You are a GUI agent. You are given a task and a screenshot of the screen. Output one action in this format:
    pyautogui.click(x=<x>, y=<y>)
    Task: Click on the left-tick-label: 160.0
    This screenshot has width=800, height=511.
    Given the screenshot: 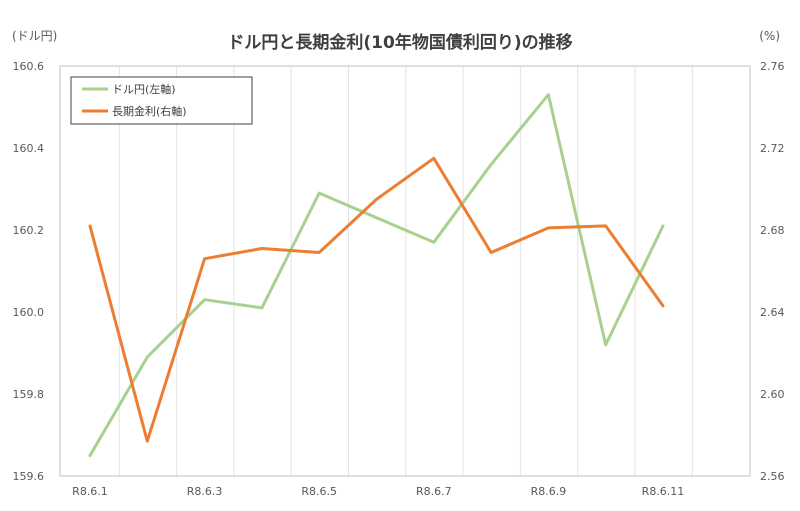 What is the action you would take?
    pyautogui.click(x=29, y=312)
    